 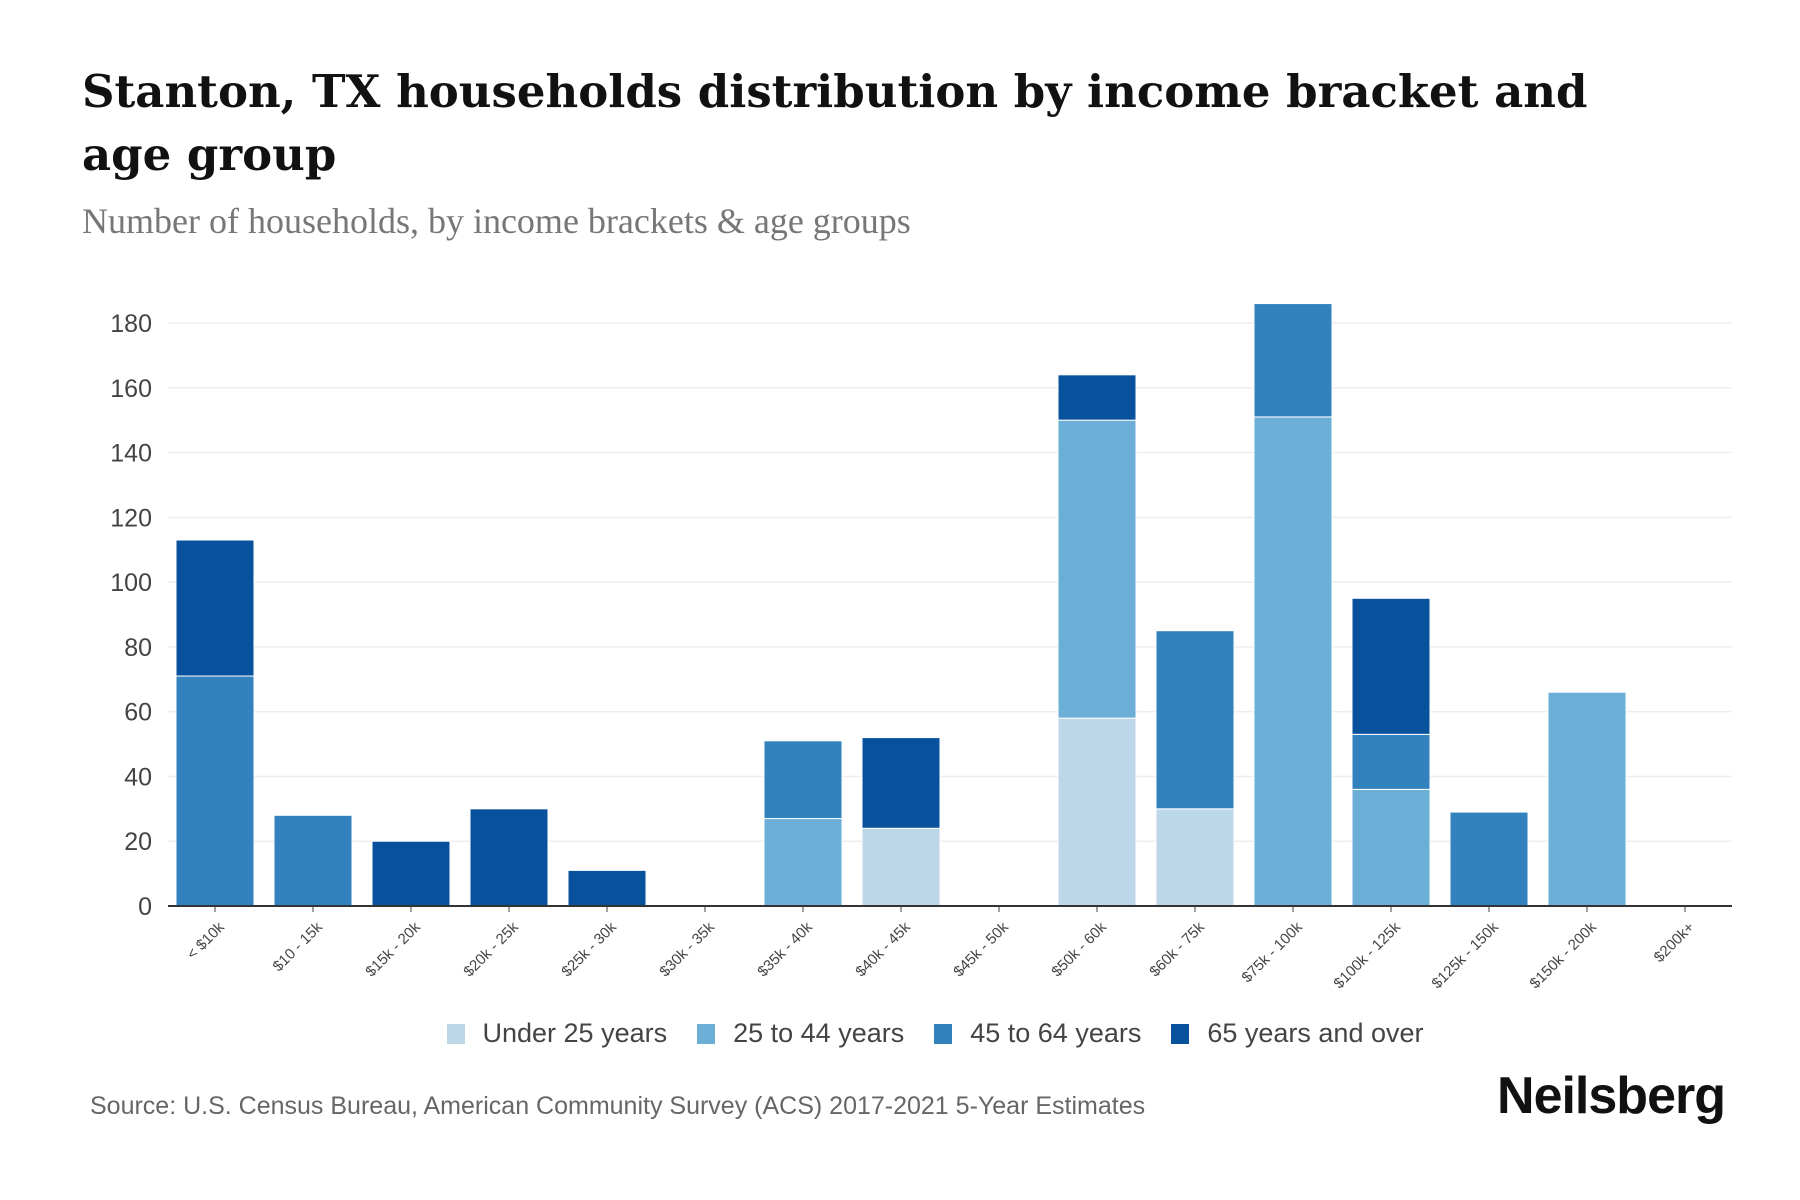 I want to click on y-tick-label: 80, so click(x=138, y=648).